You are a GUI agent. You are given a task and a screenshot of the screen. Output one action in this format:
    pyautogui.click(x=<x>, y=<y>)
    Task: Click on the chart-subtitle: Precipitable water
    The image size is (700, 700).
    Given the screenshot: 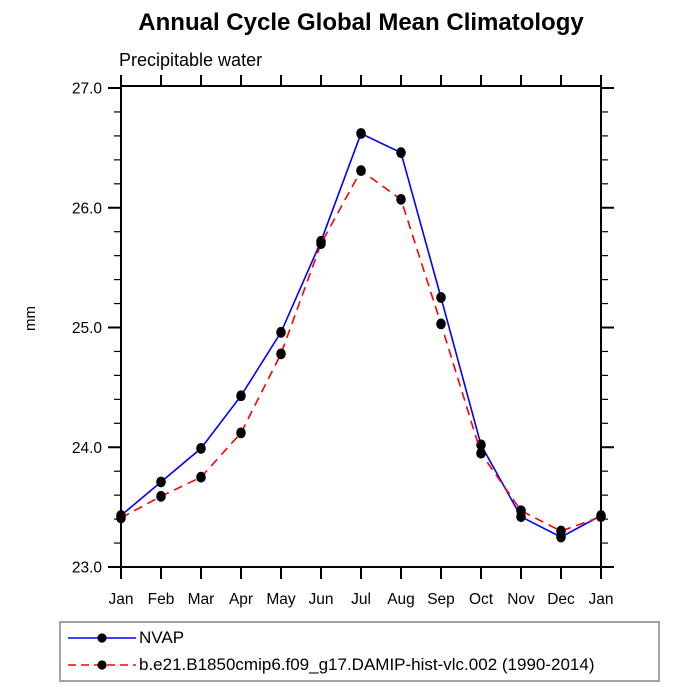 What is the action you would take?
    pyautogui.click(x=191, y=60)
    